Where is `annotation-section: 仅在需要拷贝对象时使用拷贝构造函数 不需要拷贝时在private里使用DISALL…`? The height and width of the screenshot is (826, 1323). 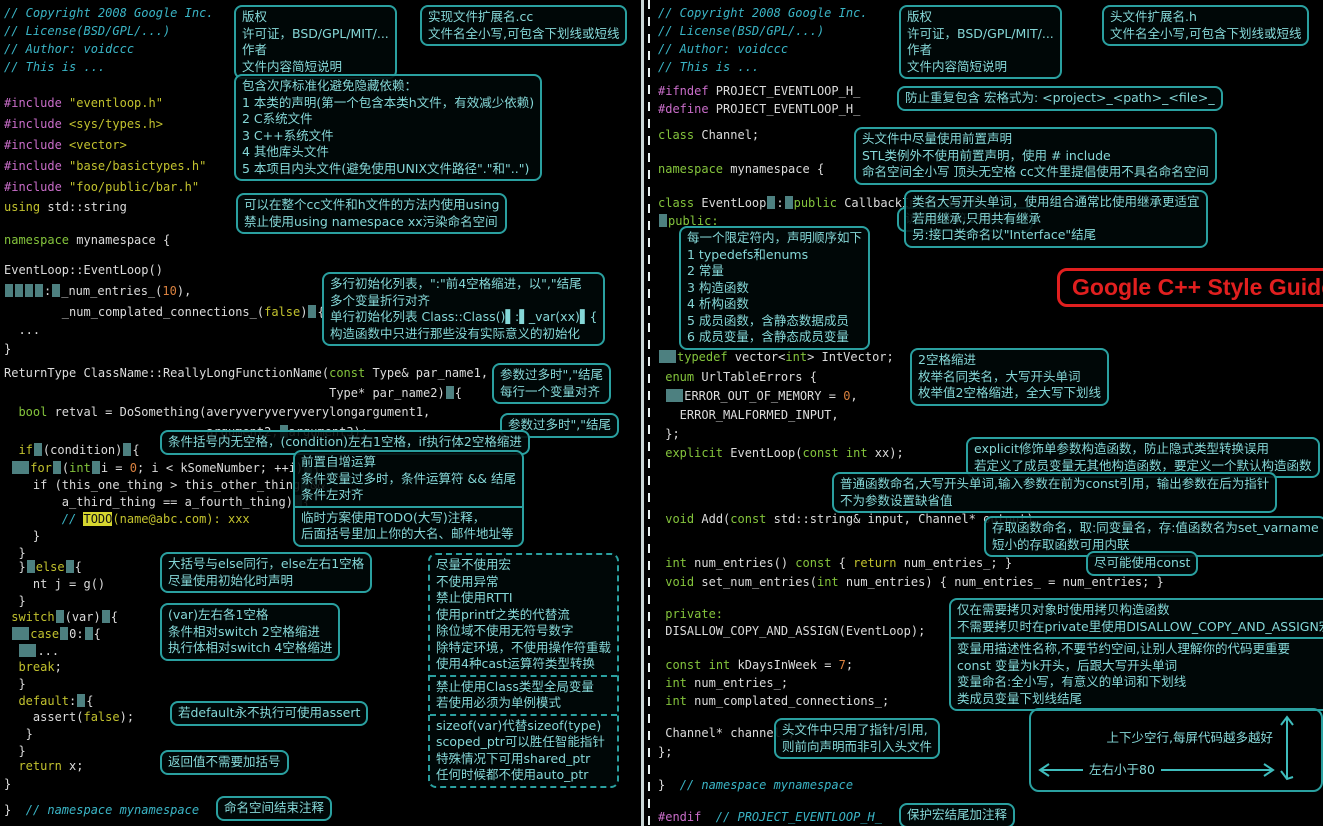 annotation-section: 仅在需要拷贝对象时使用拷贝构造函数 不需要拷贝时在private里使用DISALL… is located at coordinates (1137, 618).